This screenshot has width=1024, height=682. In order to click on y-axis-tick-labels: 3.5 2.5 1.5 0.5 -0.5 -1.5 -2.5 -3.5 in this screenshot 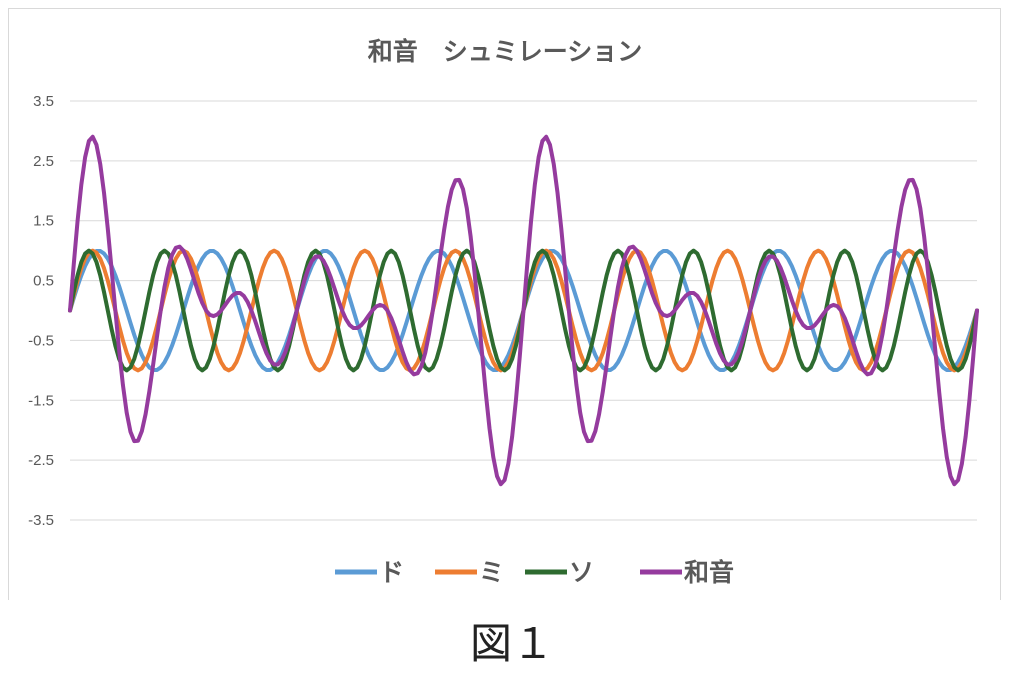, I will do `click(41, 311)`.